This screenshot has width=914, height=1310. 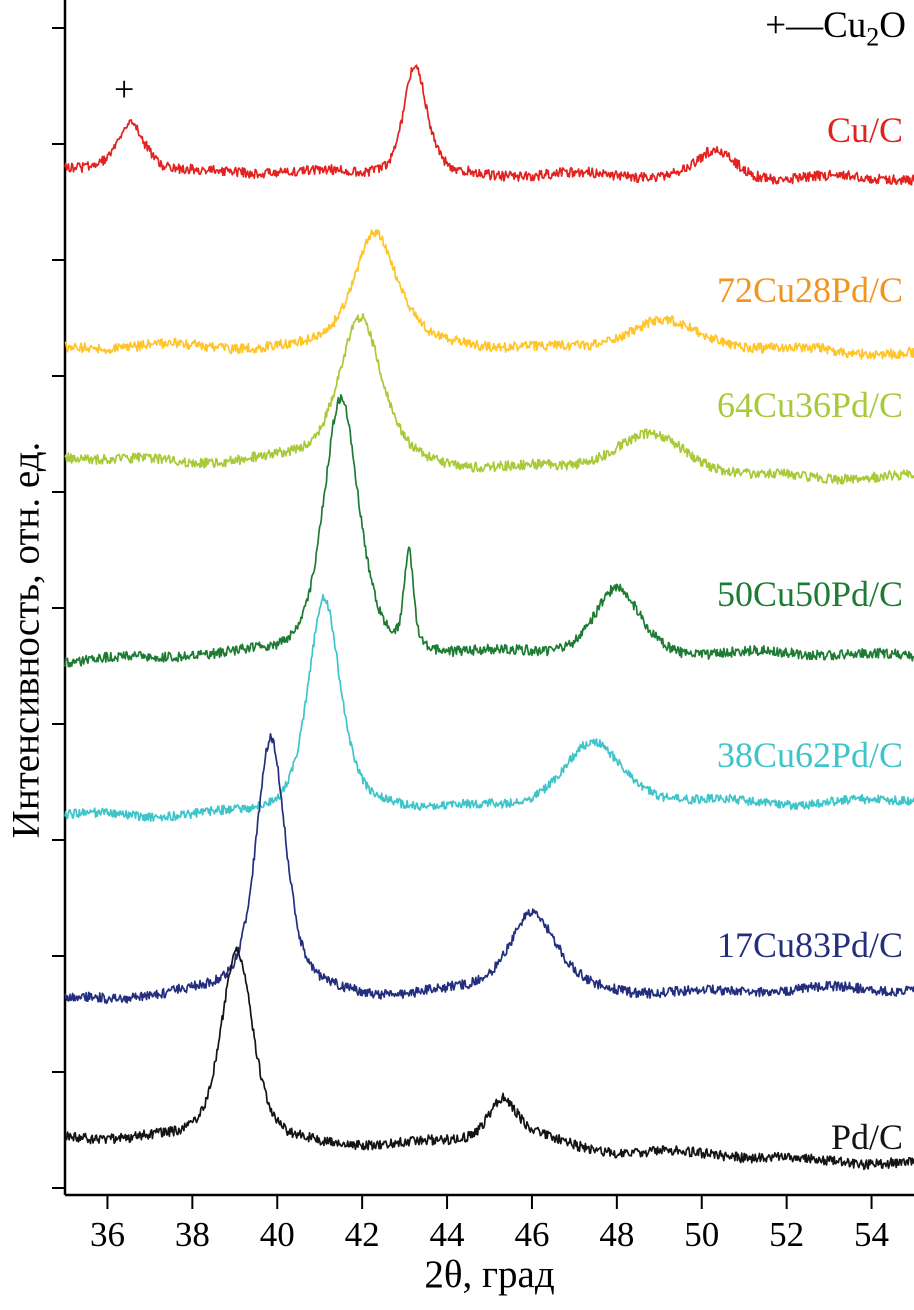 I want to click on x-tick-label: 50, so click(x=701, y=1234).